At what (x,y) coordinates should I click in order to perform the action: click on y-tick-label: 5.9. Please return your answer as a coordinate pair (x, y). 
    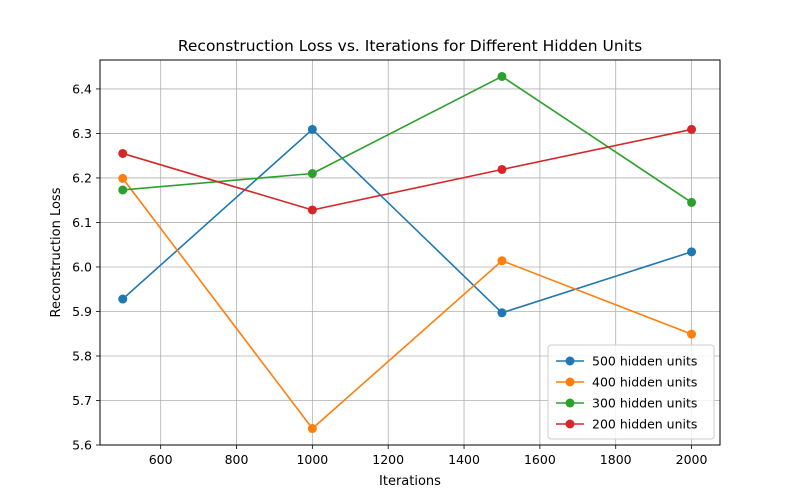
    Looking at the image, I should click on (82, 311).